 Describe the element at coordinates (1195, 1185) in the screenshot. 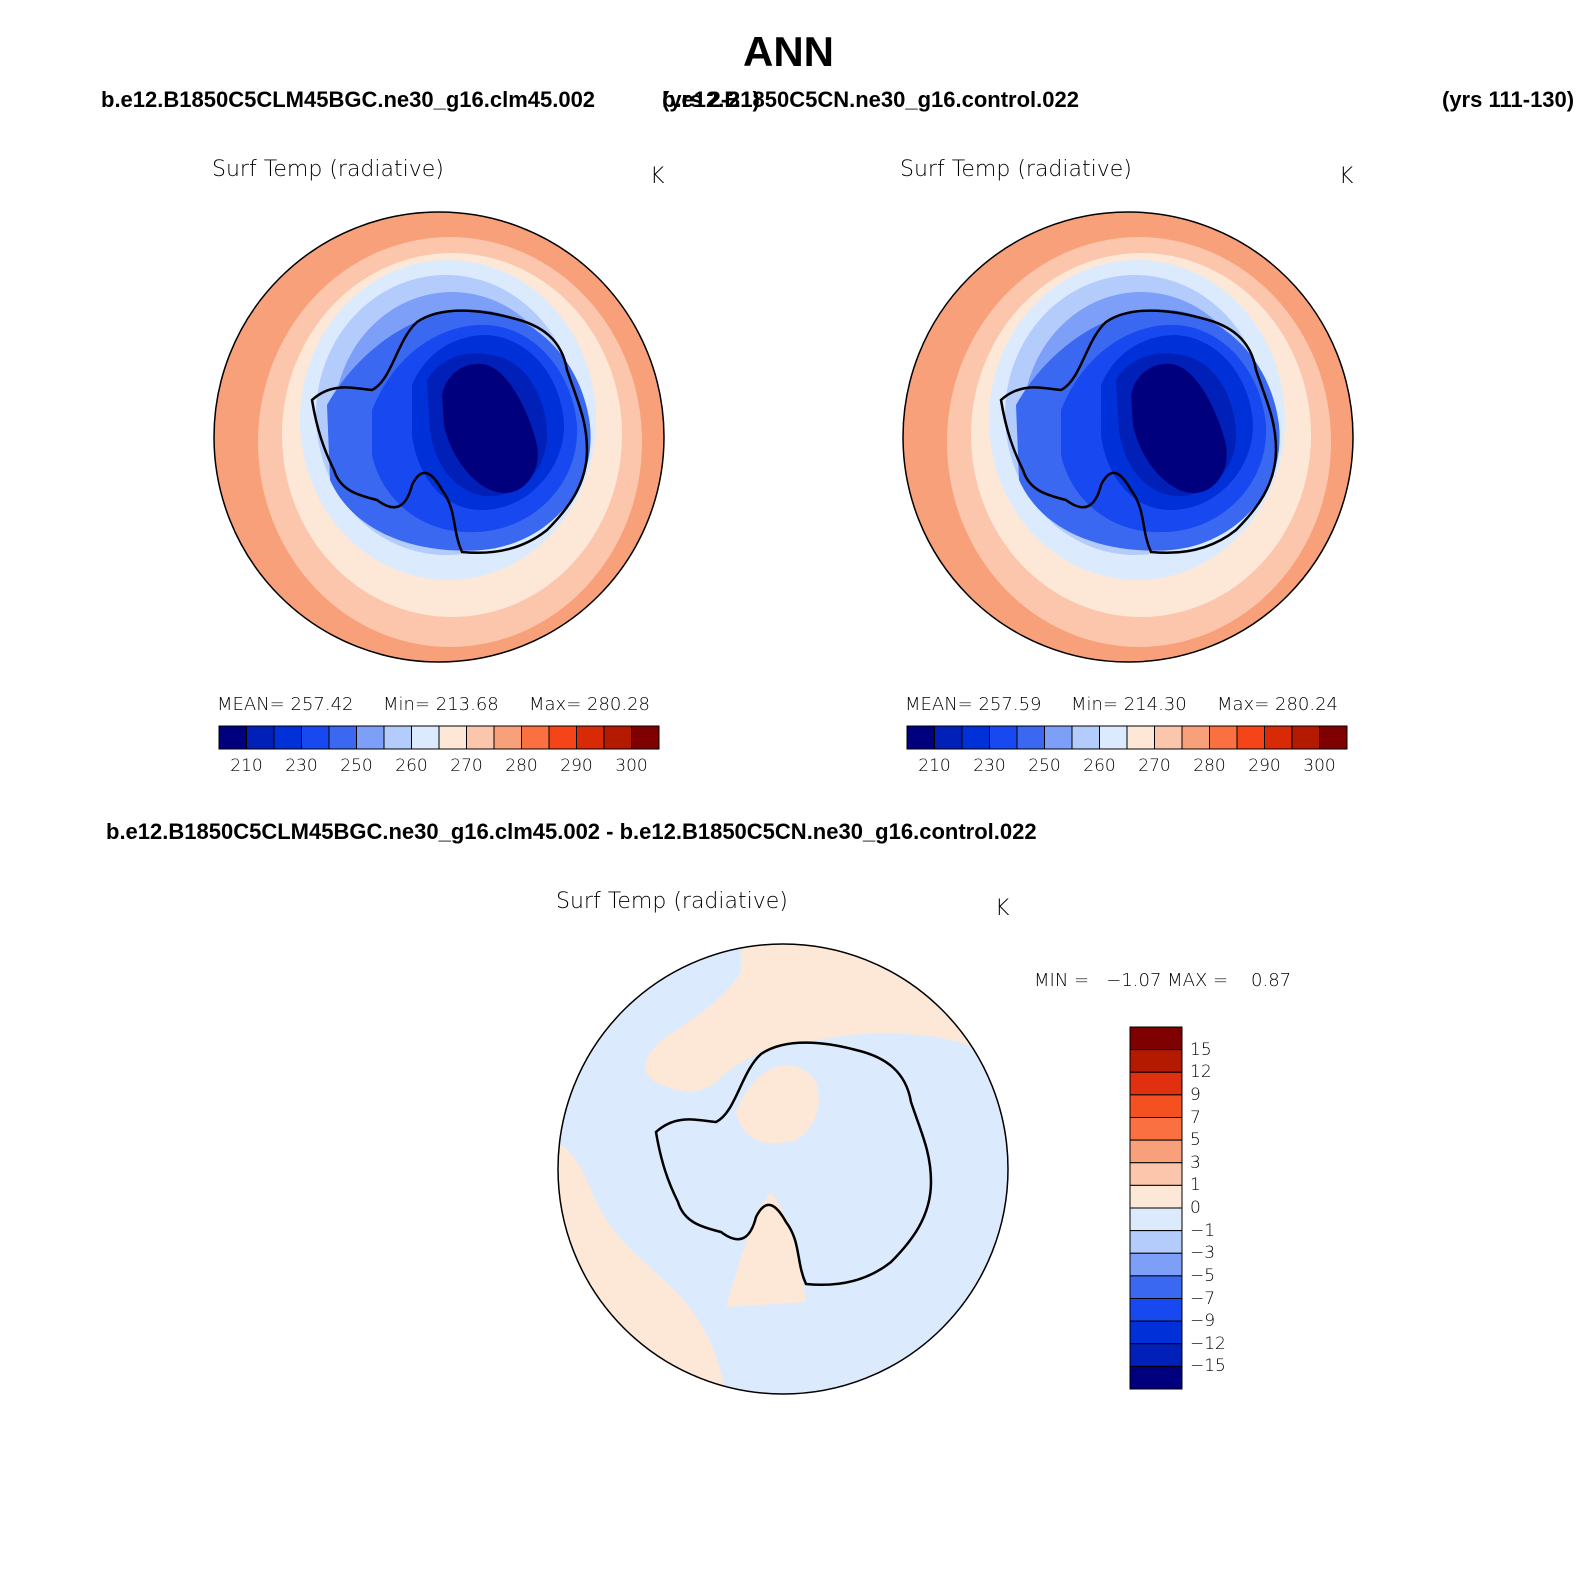

I see `colorbar-tick-label: 1` at that location.